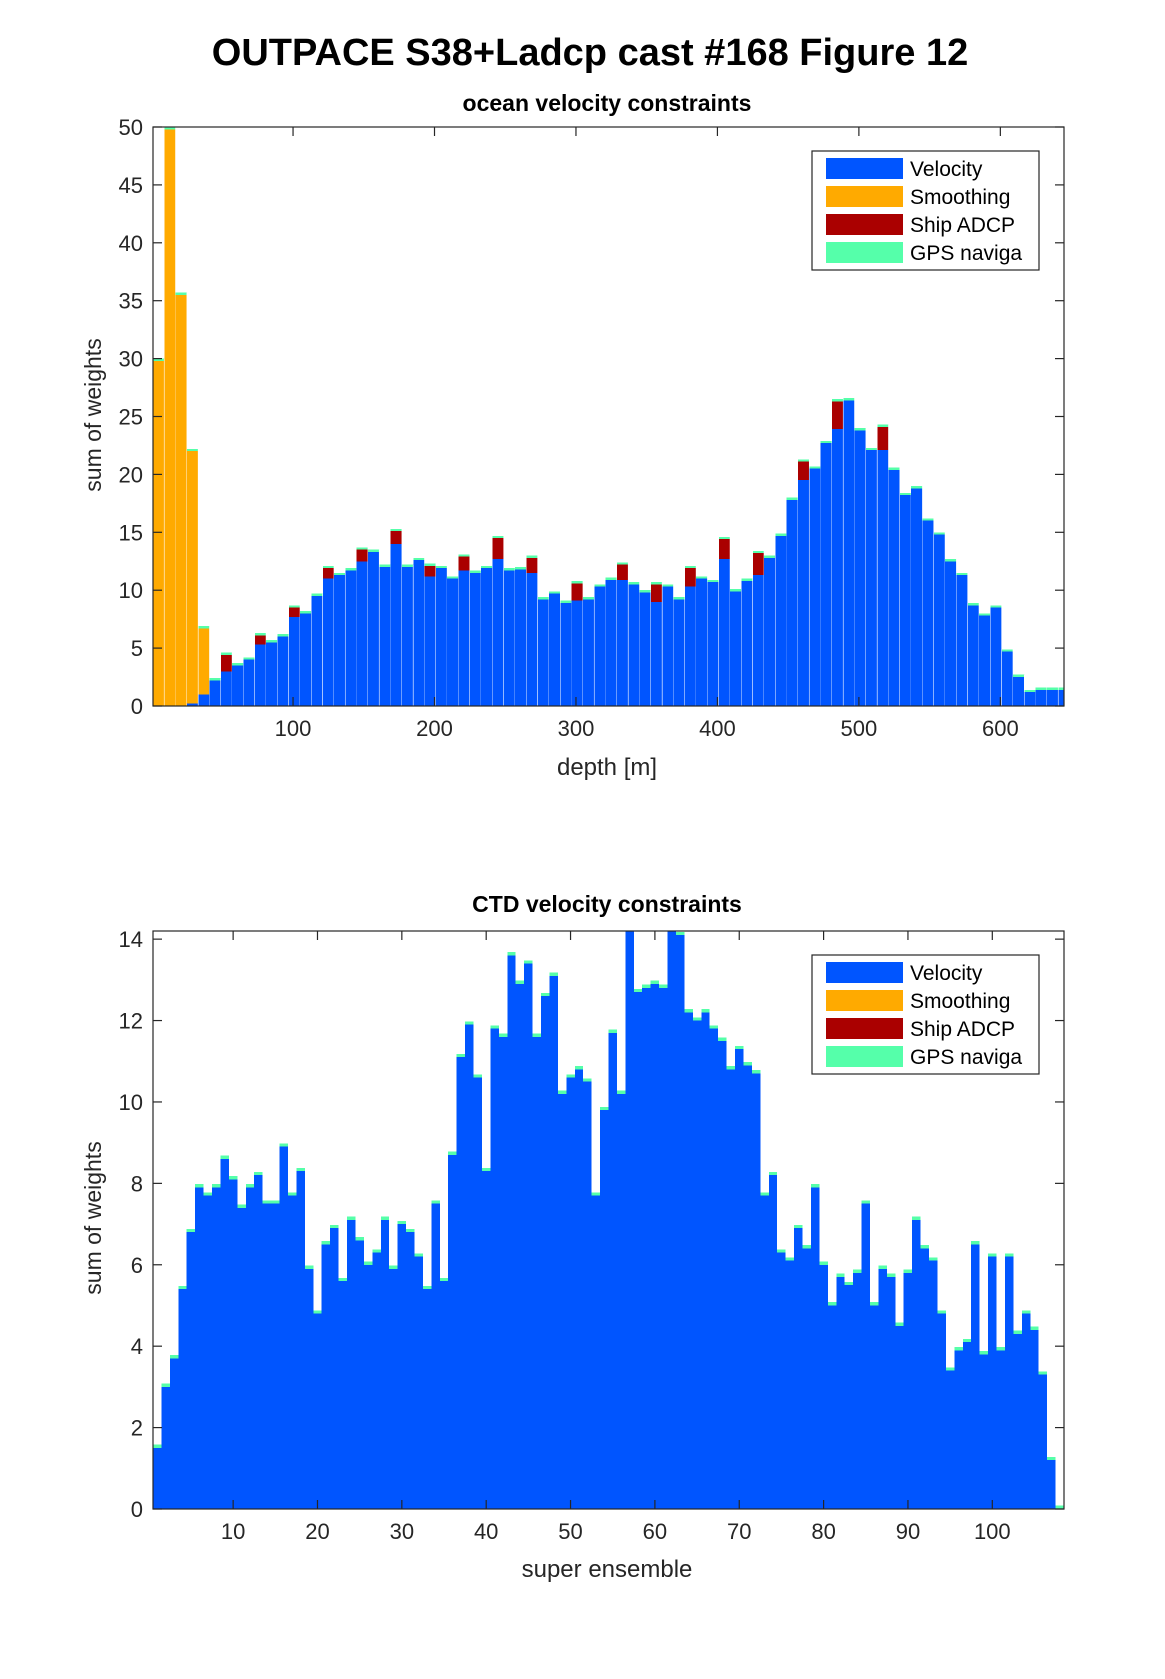  I want to click on x-tick-label: 100, so click(992, 1531).